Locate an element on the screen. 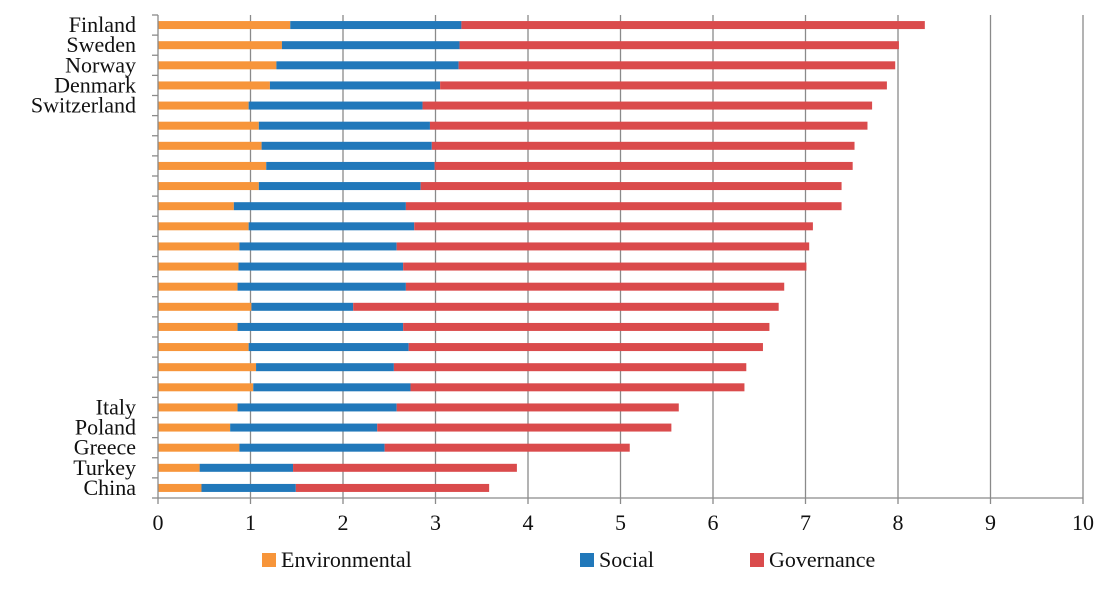  x-tick-label: 5 is located at coordinates (620, 522).